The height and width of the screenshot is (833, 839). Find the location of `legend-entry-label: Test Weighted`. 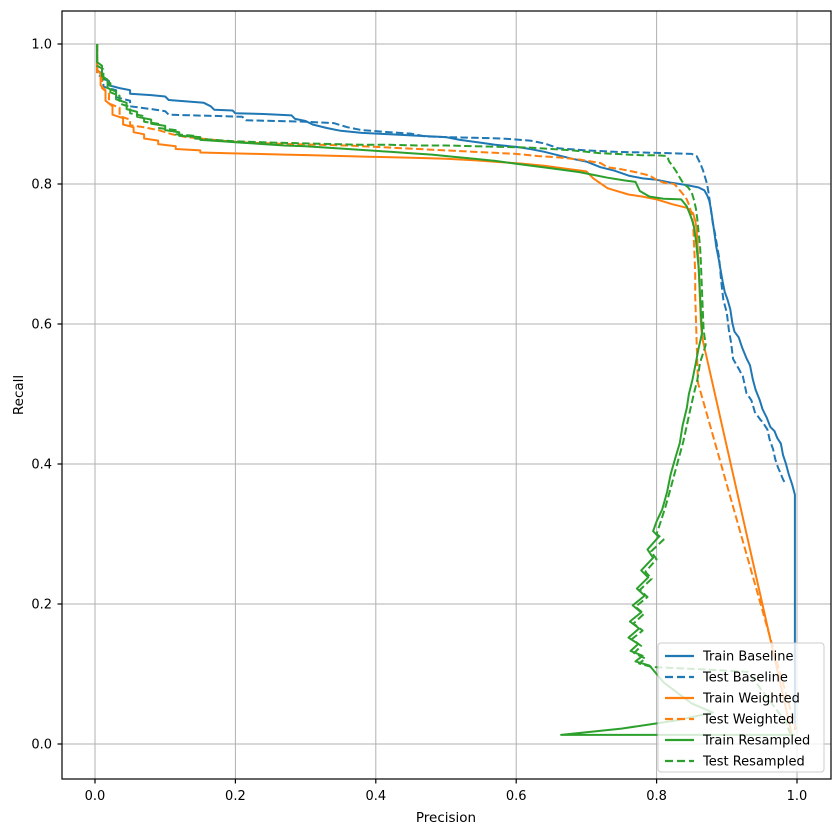

legend-entry-label: Test Weighted is located at coordinates (748, 720).